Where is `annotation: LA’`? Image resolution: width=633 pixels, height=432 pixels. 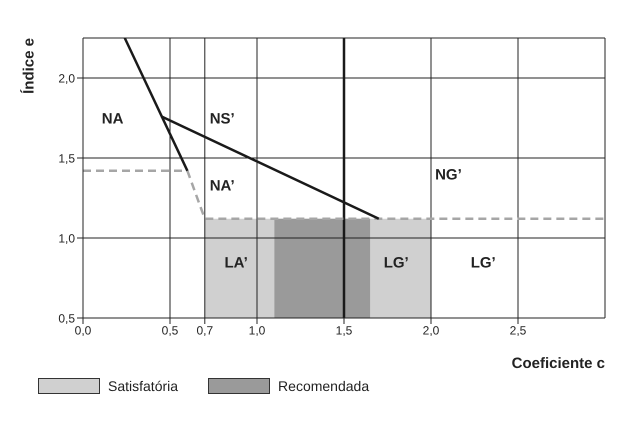 annotation: LA’ is located at coordinates (236, 263).